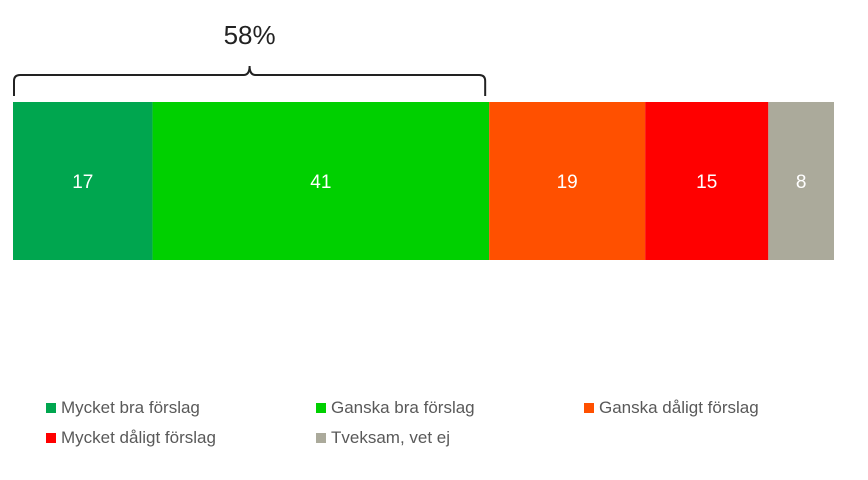 The height and width of the screenshot is (480, 868). I want to click on bracket, so click(250, 80).